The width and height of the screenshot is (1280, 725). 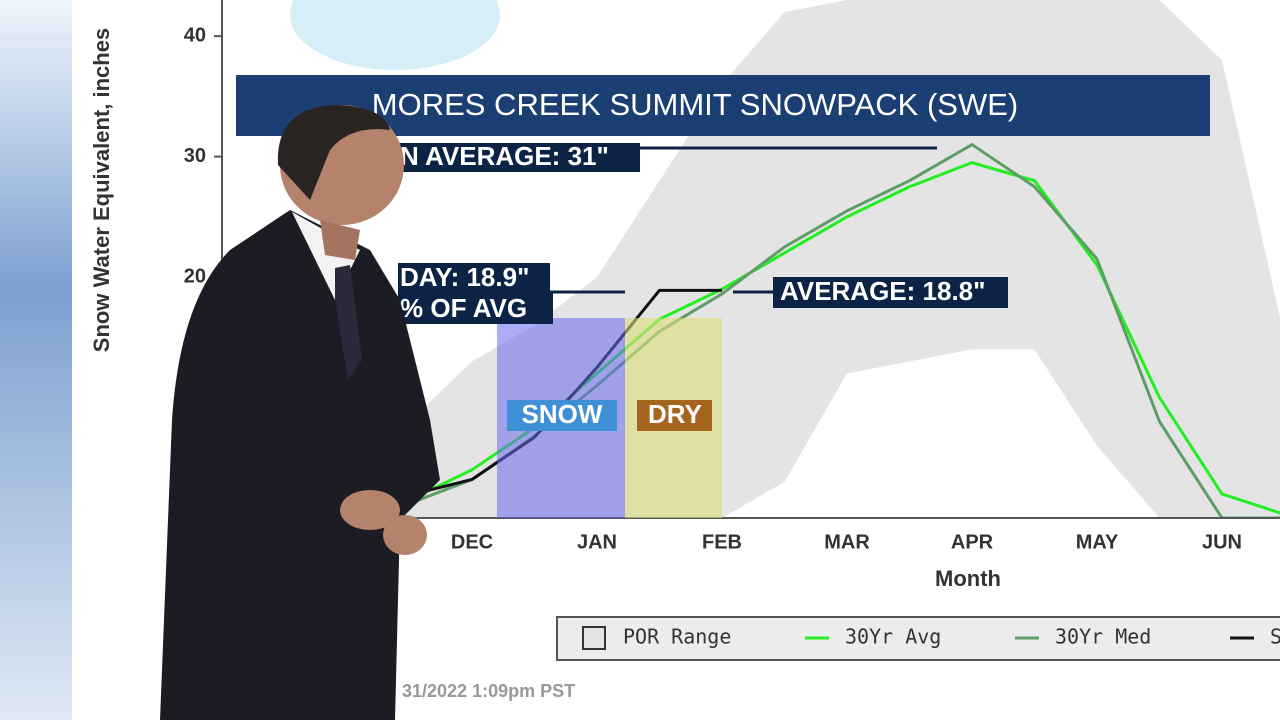 I want to click on x-axis-title: Month, so click(x=968, y=578).